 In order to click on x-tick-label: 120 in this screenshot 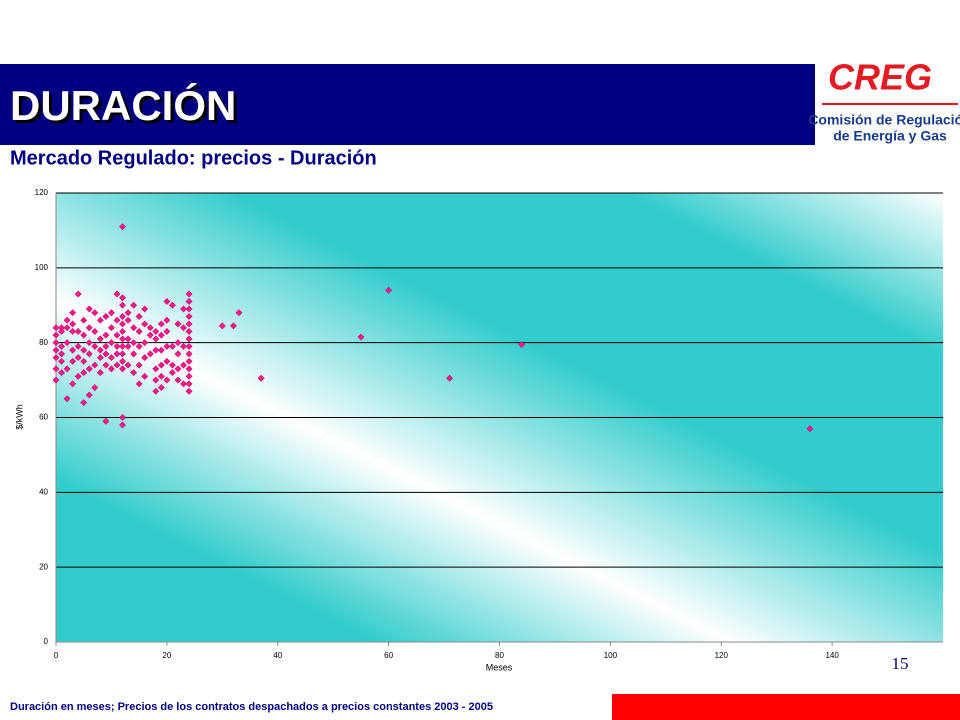, I will do `click(722, 655)`.